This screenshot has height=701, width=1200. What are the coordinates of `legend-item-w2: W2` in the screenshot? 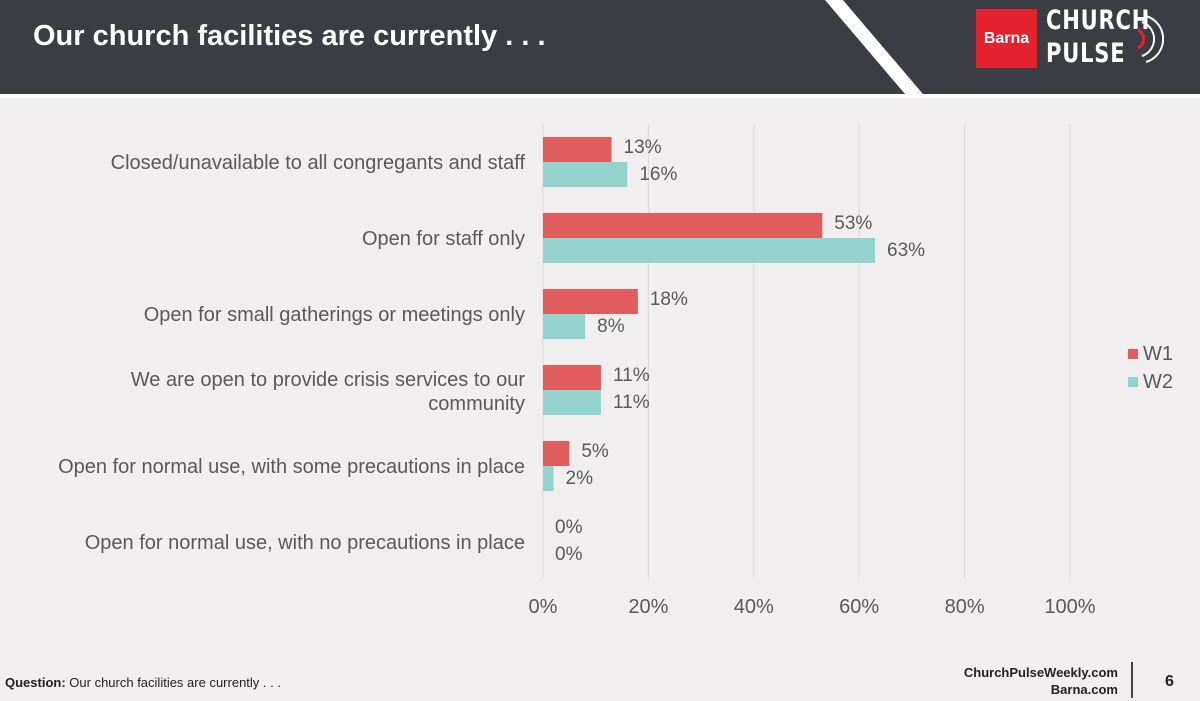 It's located at (1150, 382).